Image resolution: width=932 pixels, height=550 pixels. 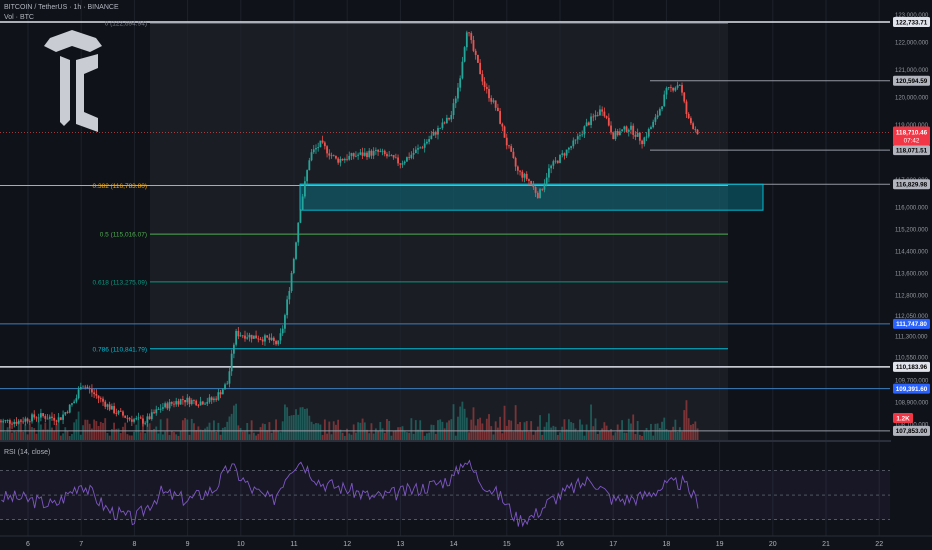 I want to click on time-axis: 6 7 8 9 10 11 12 13 14 15 16 17 18 19 20 21 22, so click(x=466, y=542).